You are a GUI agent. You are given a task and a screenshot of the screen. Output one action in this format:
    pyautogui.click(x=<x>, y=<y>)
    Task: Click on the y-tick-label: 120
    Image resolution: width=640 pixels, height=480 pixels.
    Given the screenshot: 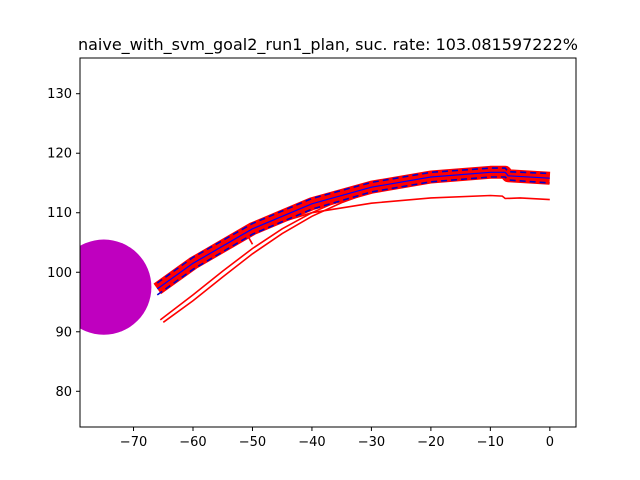 What is the action you would take?
    pyautogui.click(x=59, y=154)
    